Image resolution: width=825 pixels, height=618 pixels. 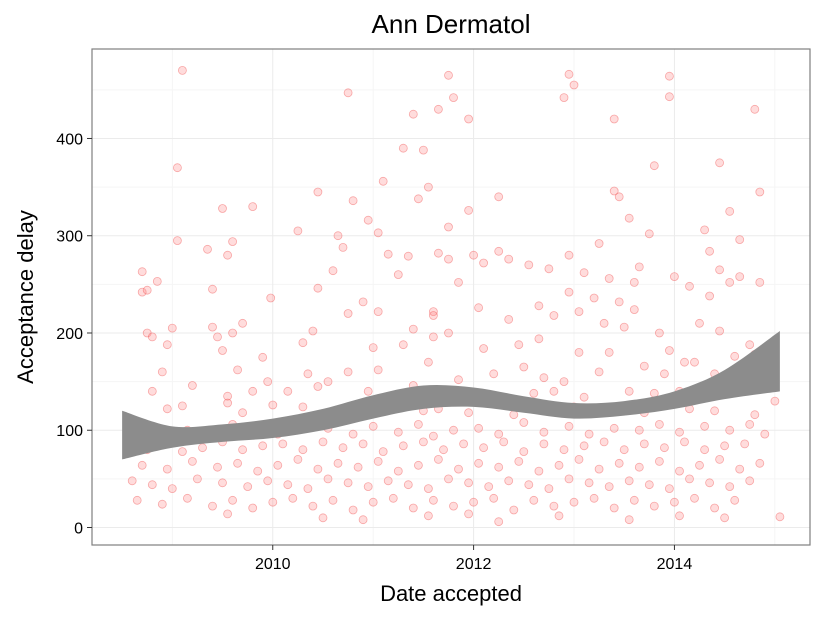 I want to click on y-tick-label-3: 300, so click(x=69, y=237).